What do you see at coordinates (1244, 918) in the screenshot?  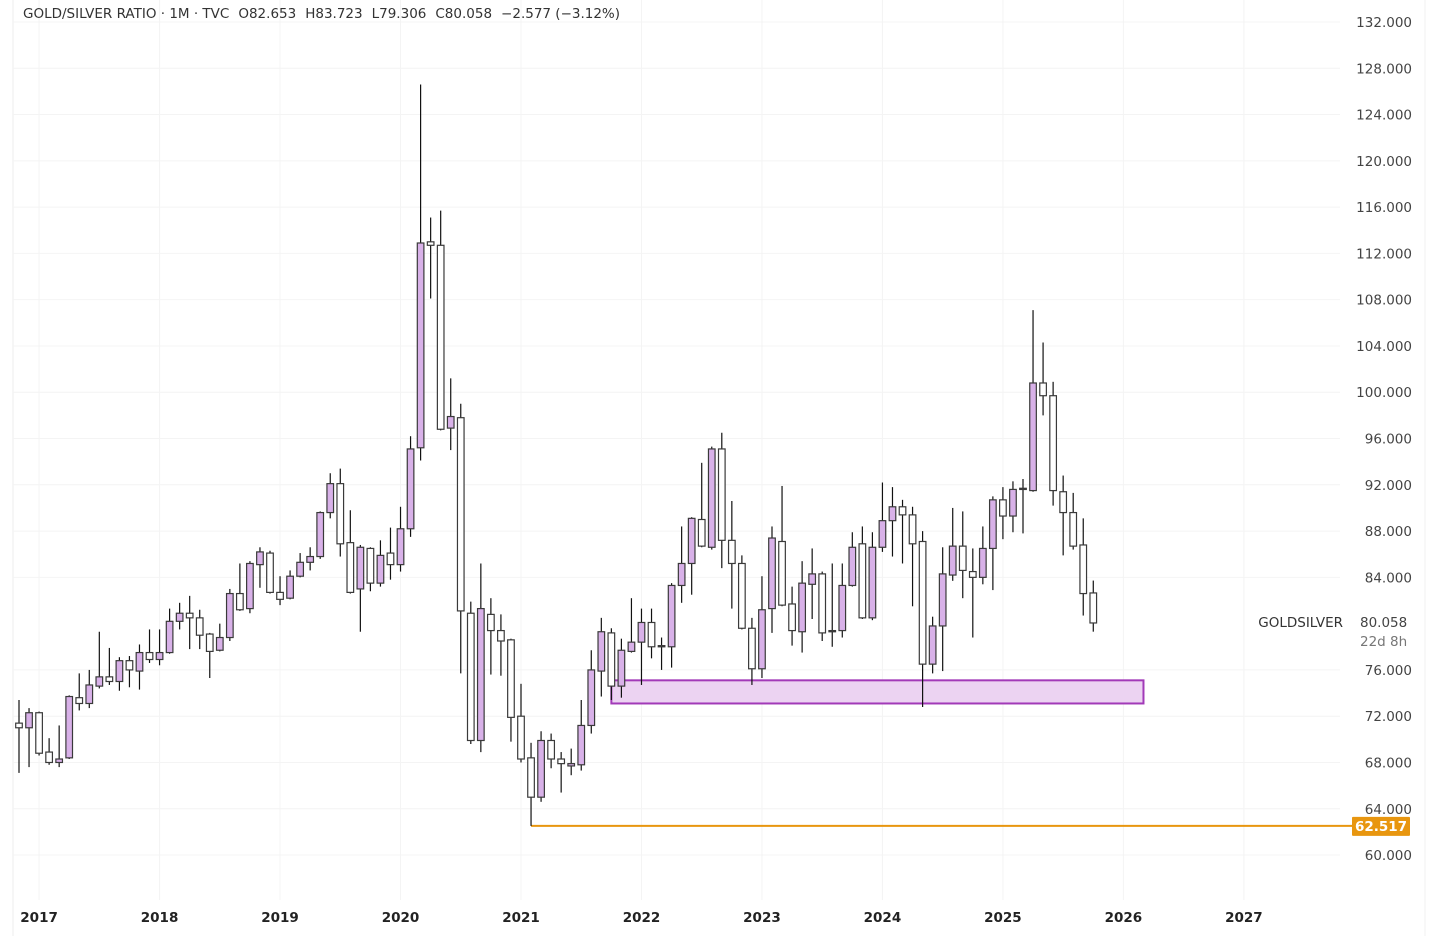 I see `time-tick-label: 2027` at bounding box center [1244, 918].